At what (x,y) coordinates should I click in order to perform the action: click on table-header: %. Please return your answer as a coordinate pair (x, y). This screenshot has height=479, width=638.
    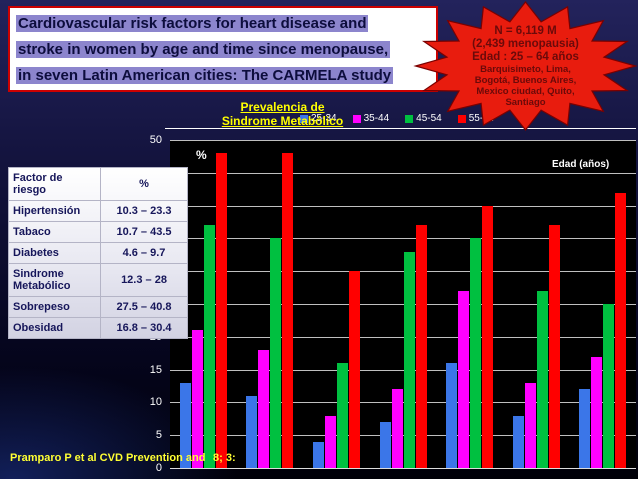
    Looking at the image, I should click on (144, 184).